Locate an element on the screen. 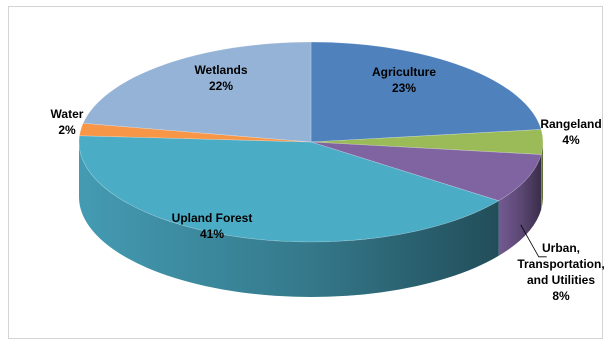 The height and width of the screenshot is (345, 609). label-agriculture-pct: 23% is located at coordinates (404, 88).